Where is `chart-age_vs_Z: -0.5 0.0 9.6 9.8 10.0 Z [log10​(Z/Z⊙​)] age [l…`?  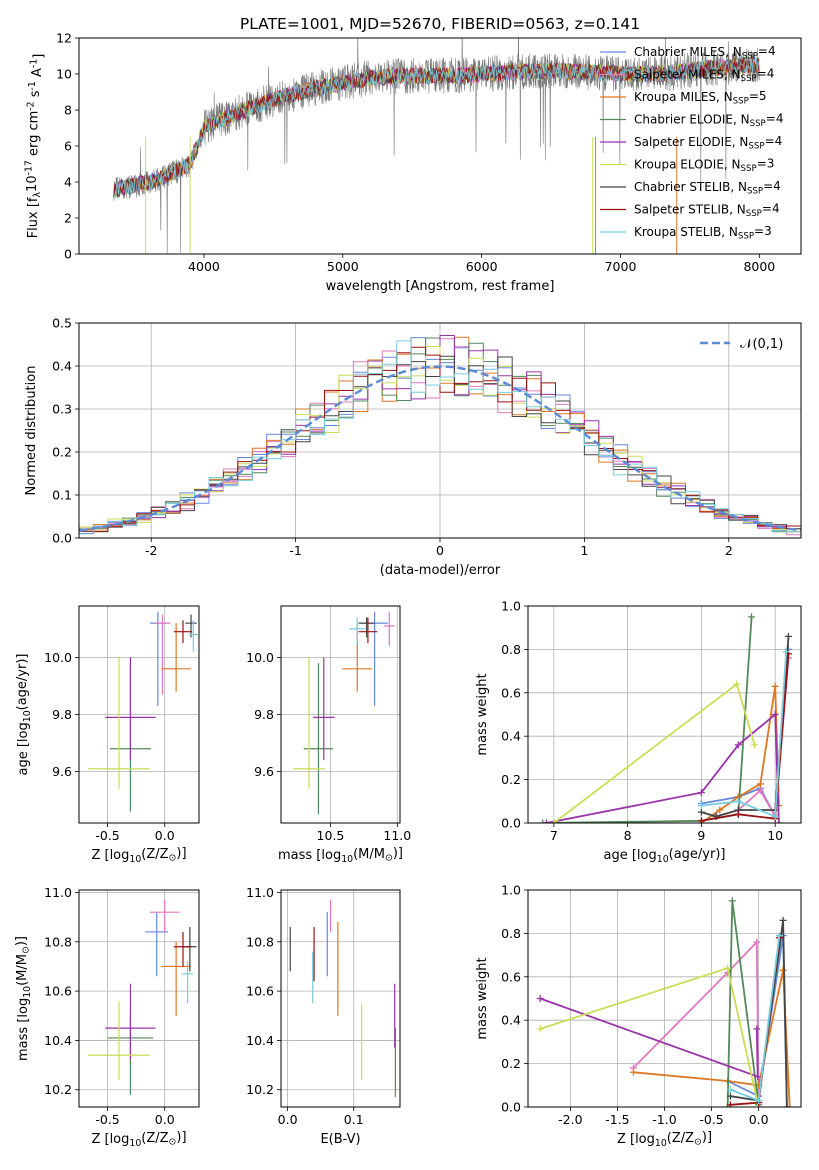 chart-age_vs_Z: -0.5 0.0 9.6 9.8 10.0 Z [log10​(Z/Z⊙​)] age [l… is located at coordinates (107, 735).